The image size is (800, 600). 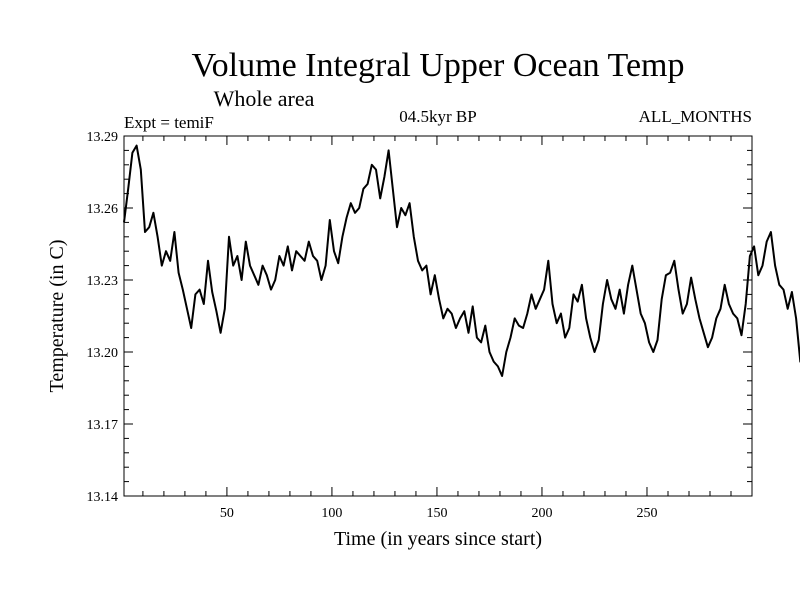 What do you see at coordinates (103, 137) in the screenshot?
I see `y-tick-label: 13.29` at bounding box center [103, 137].